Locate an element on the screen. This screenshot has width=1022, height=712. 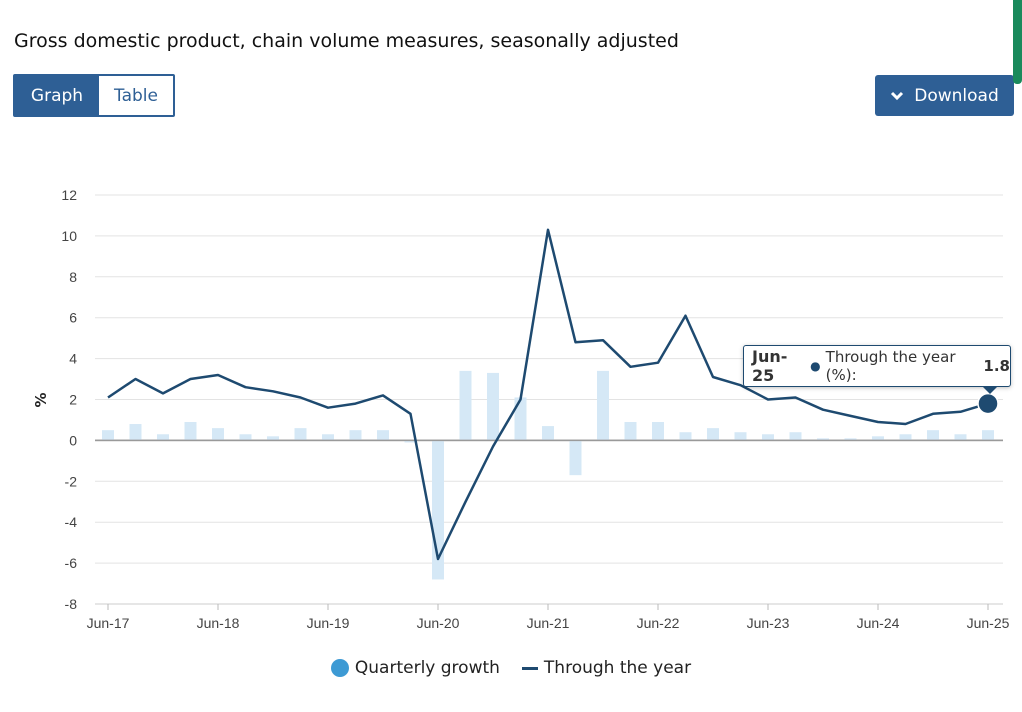
legend-label-quarterly: Quarterly growth is located at coordinates (427, 668).